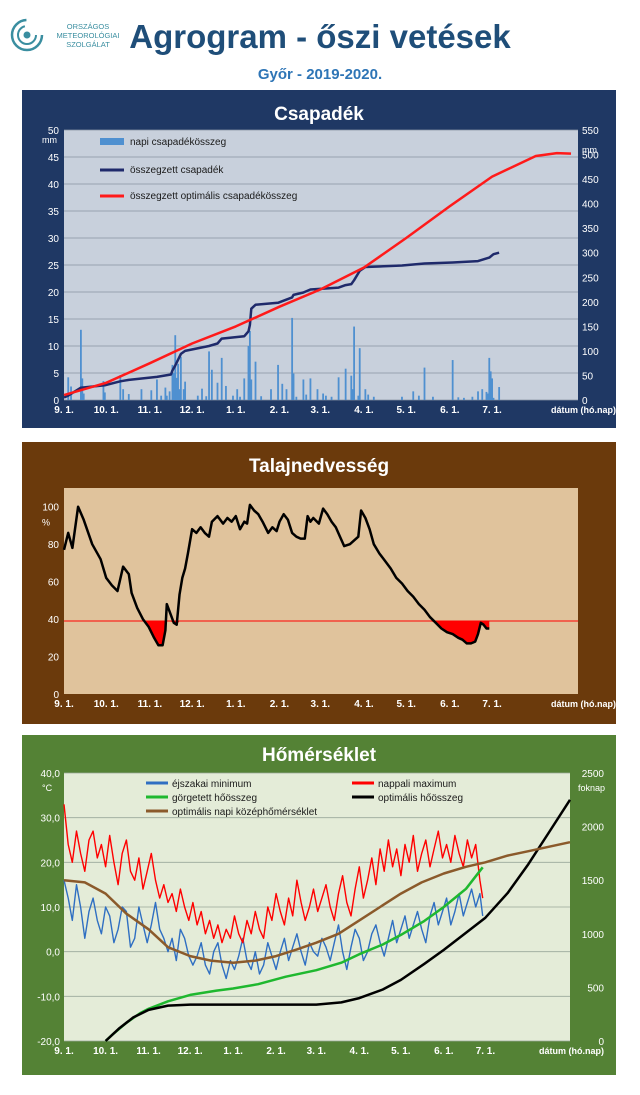  I want to click on soil-moisture-title: Talajnedvesség, so click(319, 466).